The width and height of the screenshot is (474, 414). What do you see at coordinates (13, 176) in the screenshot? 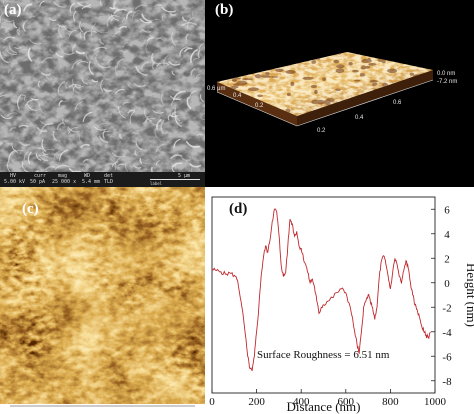
I see `sem-hv-header: HV` at bounding box center [13, 176].